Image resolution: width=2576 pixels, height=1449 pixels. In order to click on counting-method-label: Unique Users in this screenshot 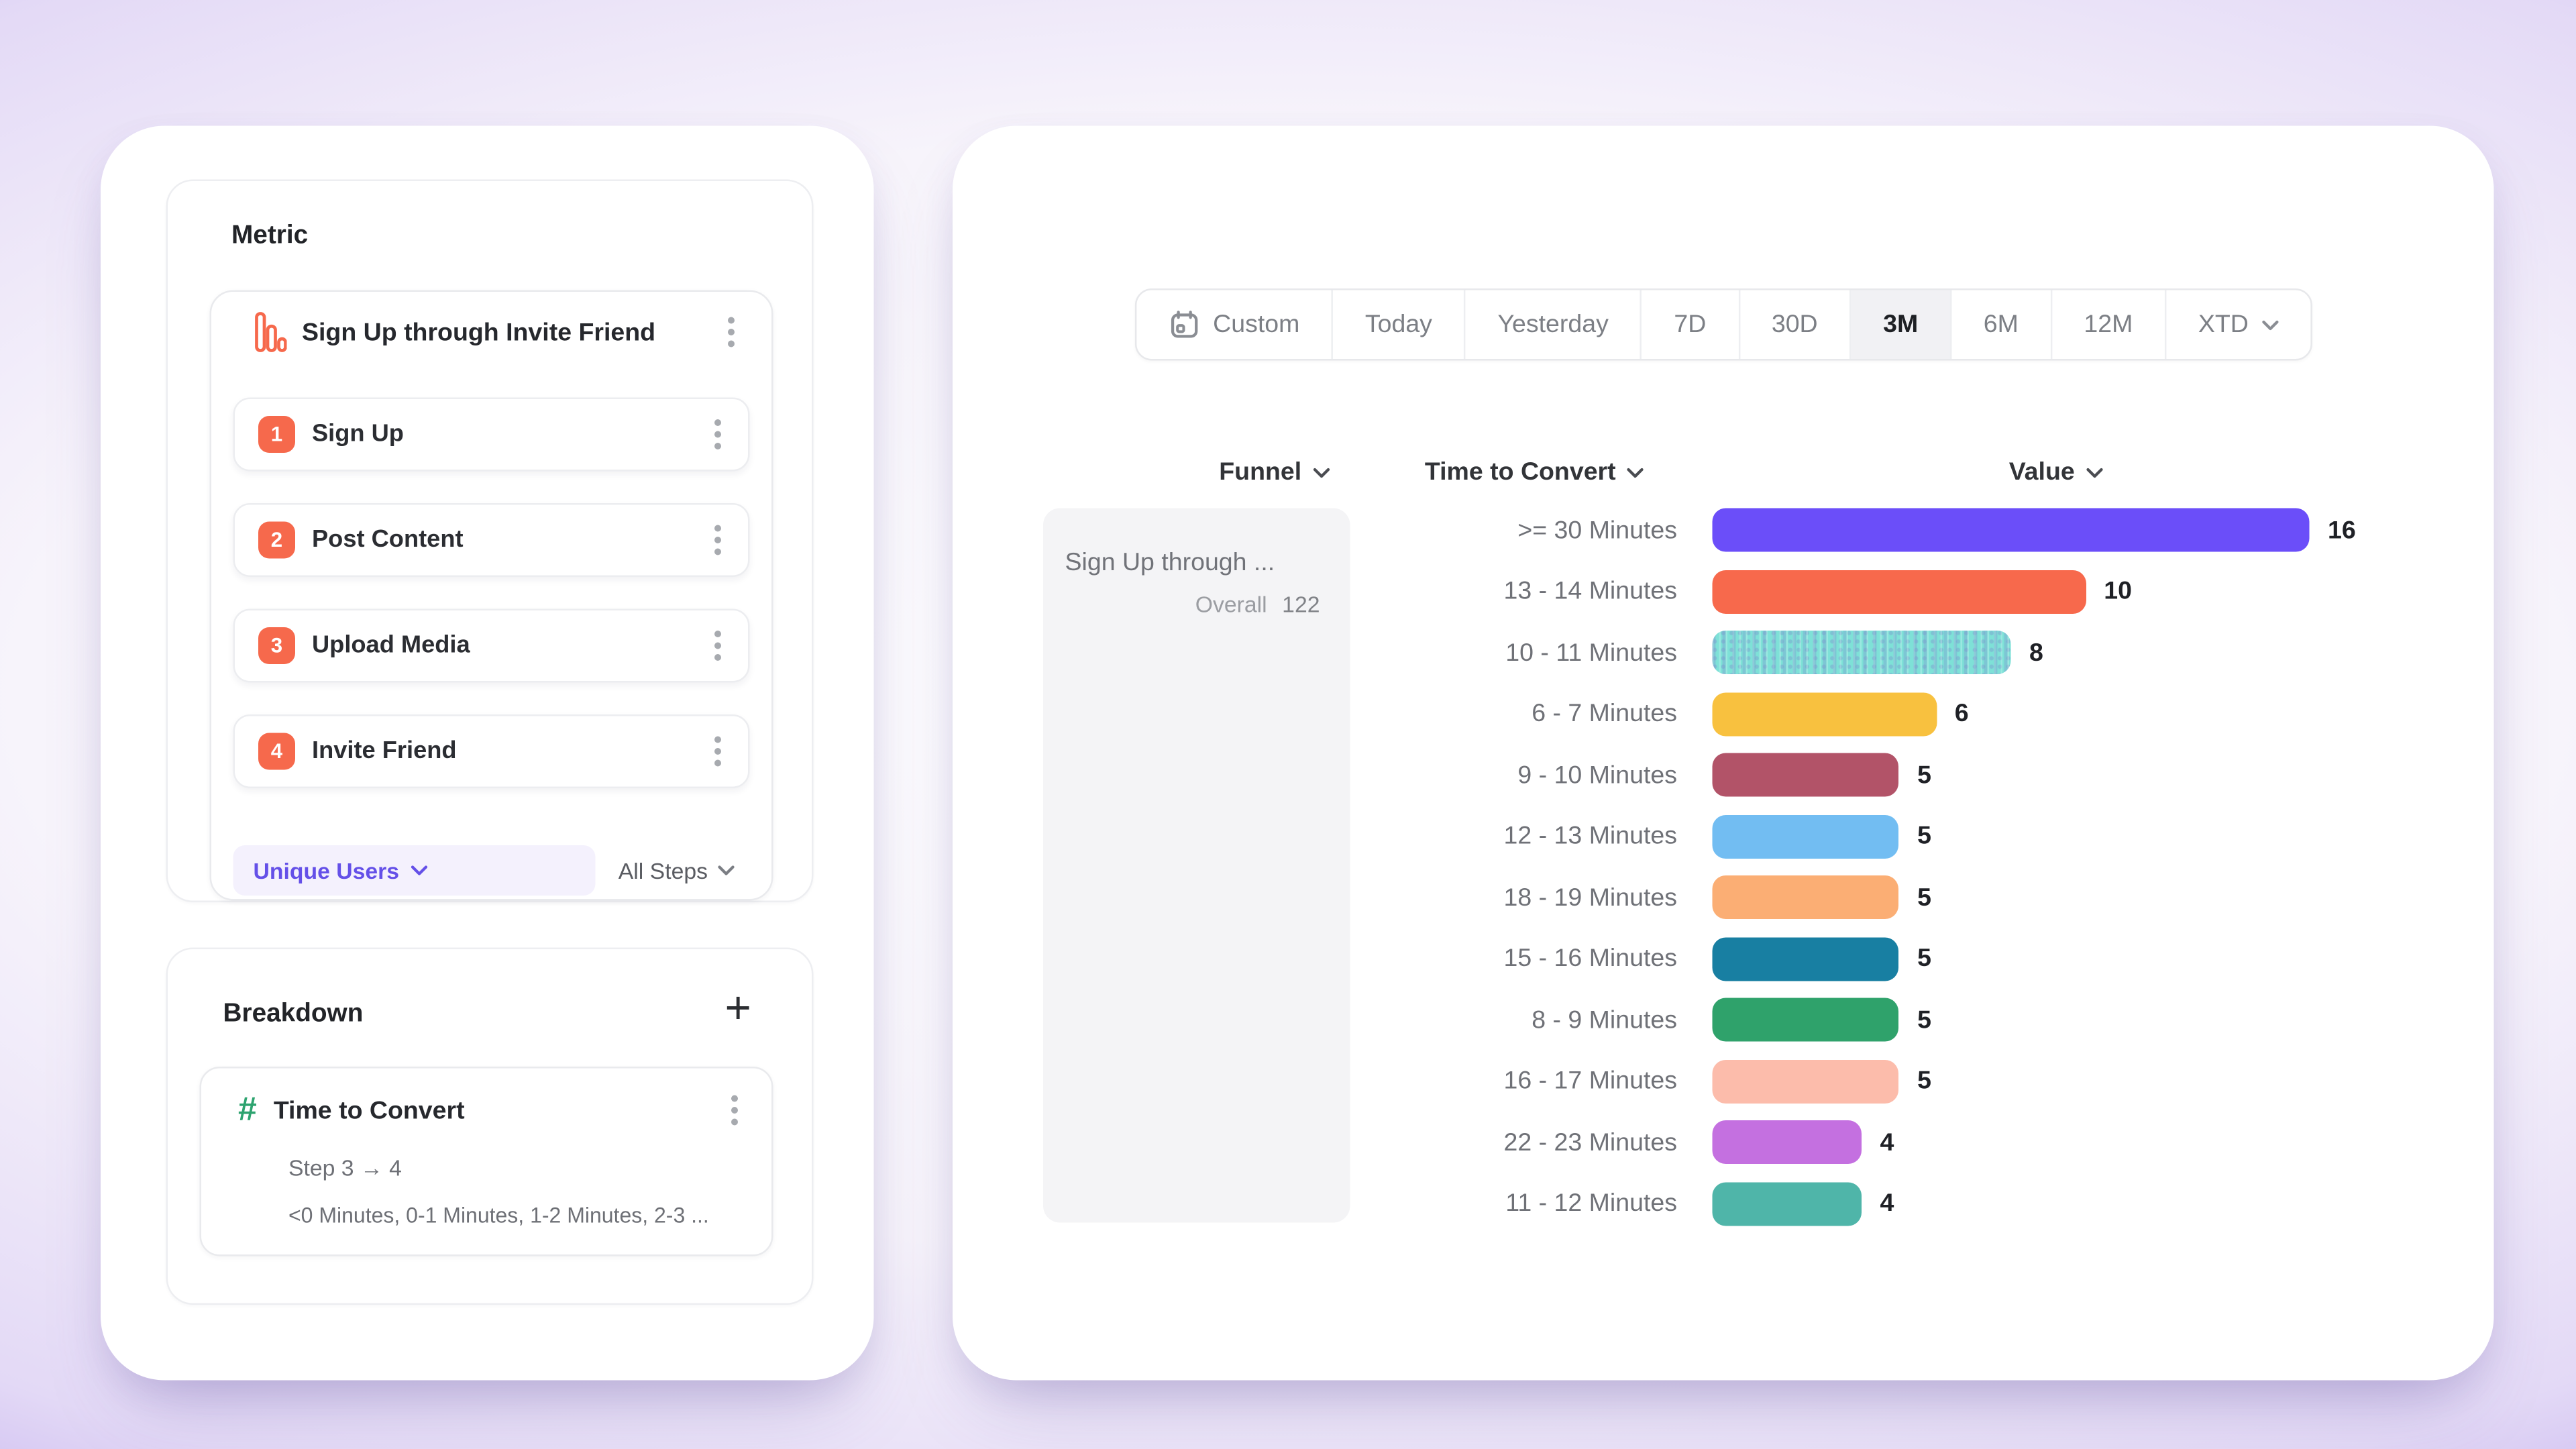, I will do `click(326, 870)`.